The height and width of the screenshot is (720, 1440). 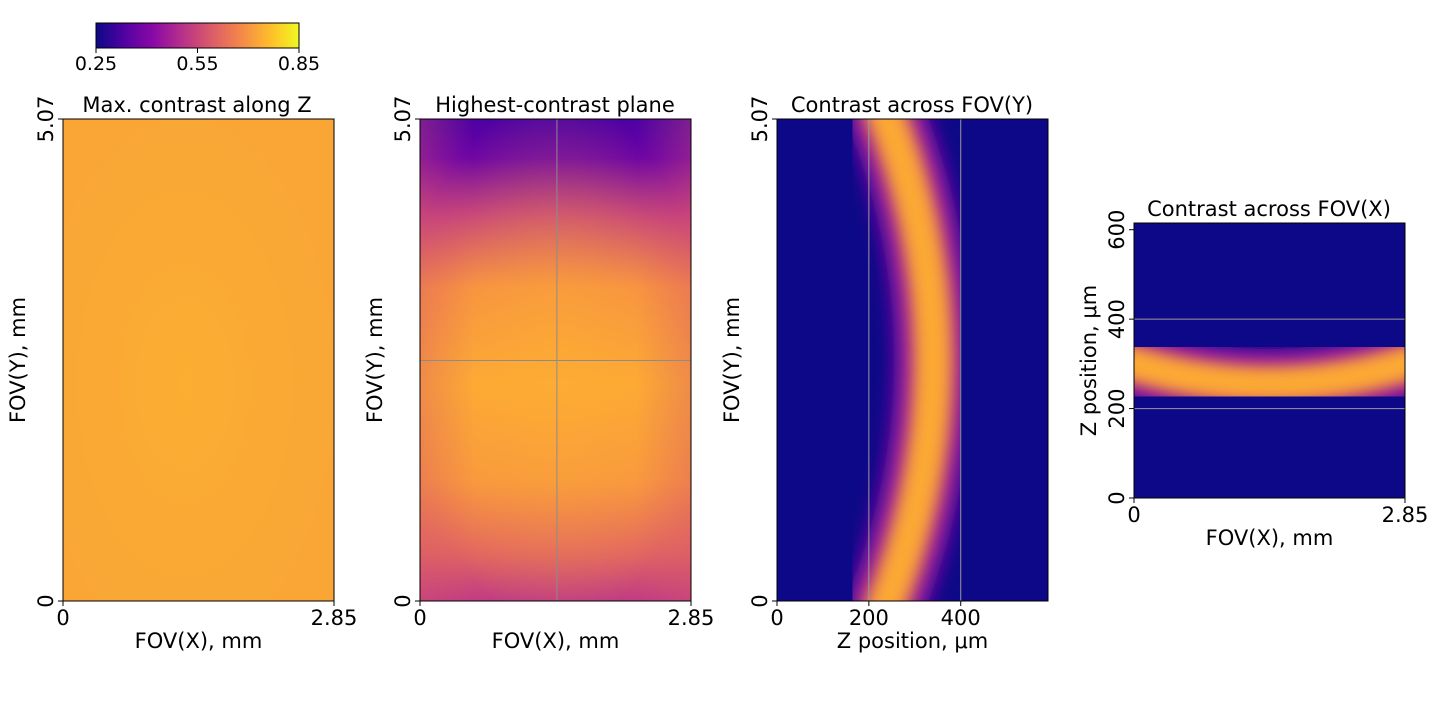 I want to click on x-axis-label: Z position, μm, so click(x=912, y=641).